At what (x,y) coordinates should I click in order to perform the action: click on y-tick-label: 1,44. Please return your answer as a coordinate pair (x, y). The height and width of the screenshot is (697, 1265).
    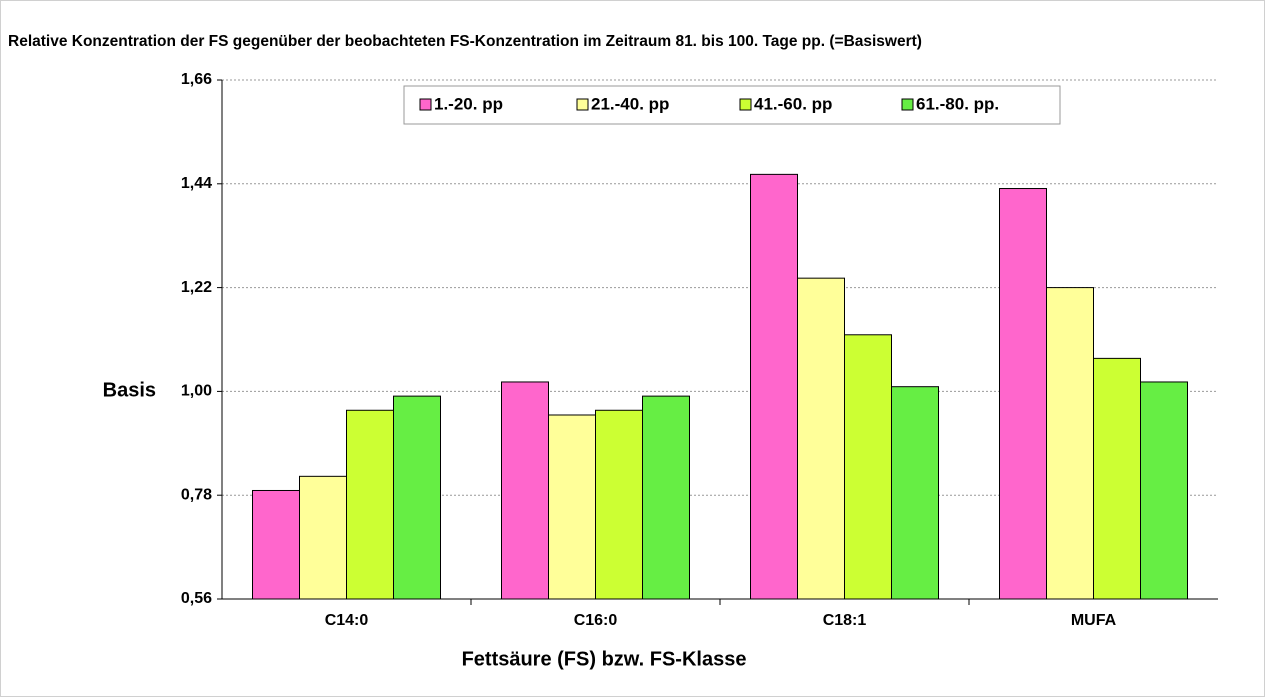
    Looking at the image, I should click on (196, 183).